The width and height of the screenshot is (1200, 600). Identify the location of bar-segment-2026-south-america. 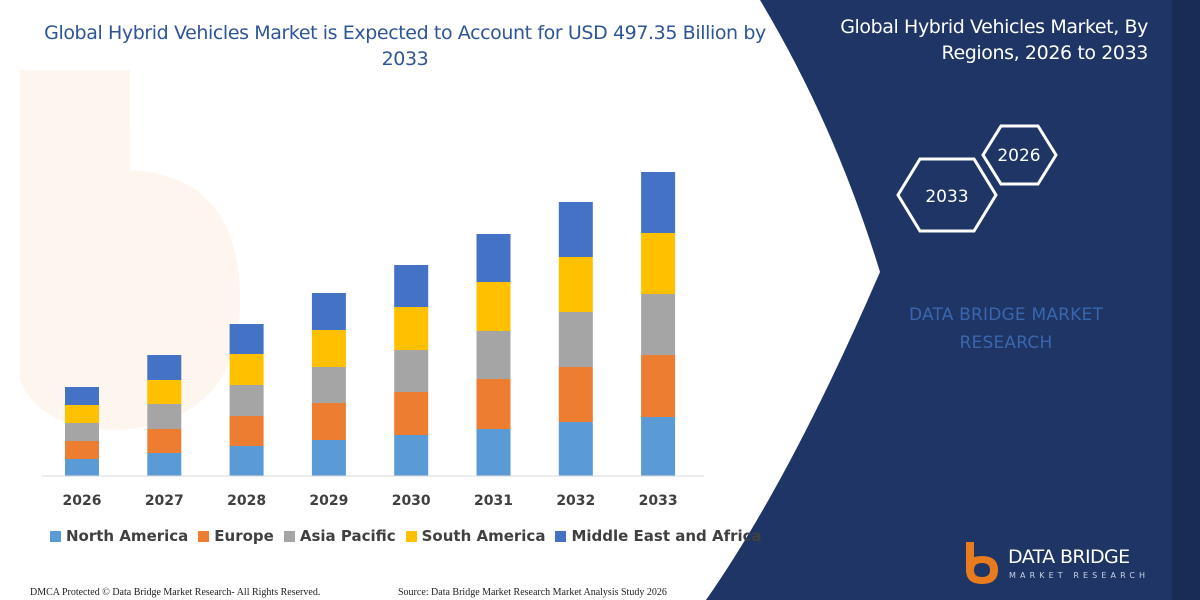
(82, 414).